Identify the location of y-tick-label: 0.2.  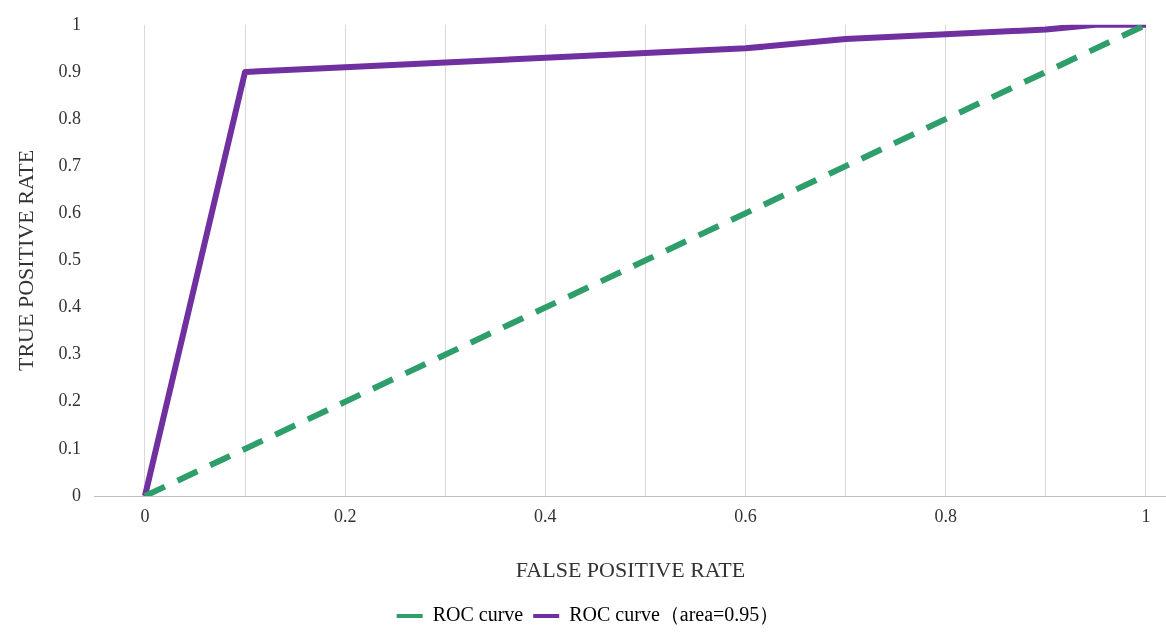
(69, 400).